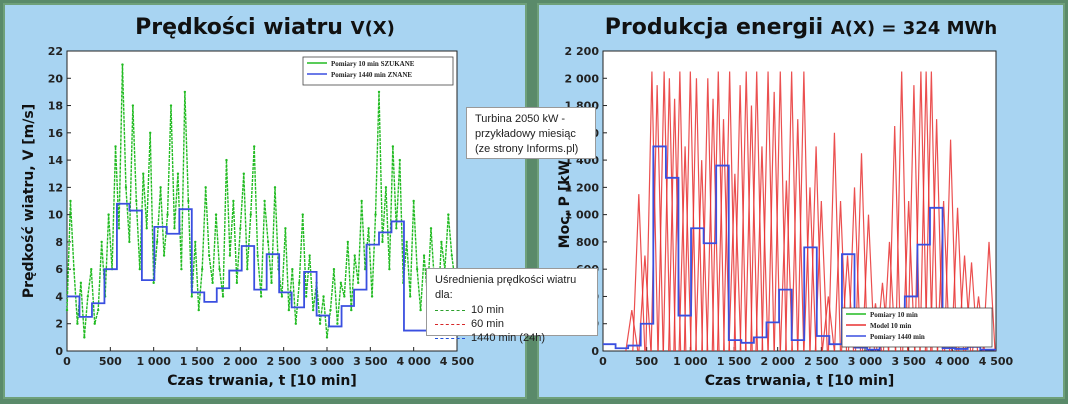  Describe the element at coordinates (582, 187) in the screenshot. I see `y-tick-label: 1 200` at that location.